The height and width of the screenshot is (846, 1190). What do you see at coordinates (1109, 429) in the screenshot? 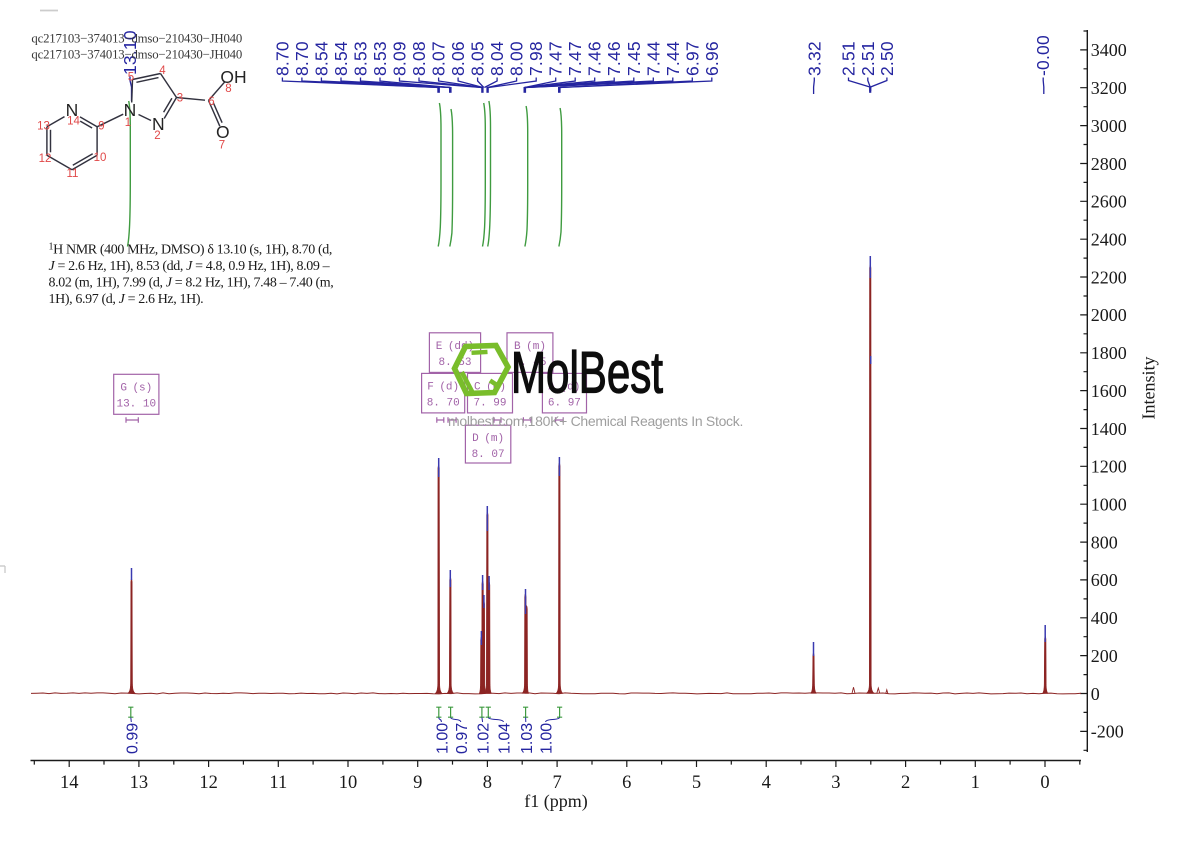
I see `svg-text: 1400` at bounding box center [1109, 429].